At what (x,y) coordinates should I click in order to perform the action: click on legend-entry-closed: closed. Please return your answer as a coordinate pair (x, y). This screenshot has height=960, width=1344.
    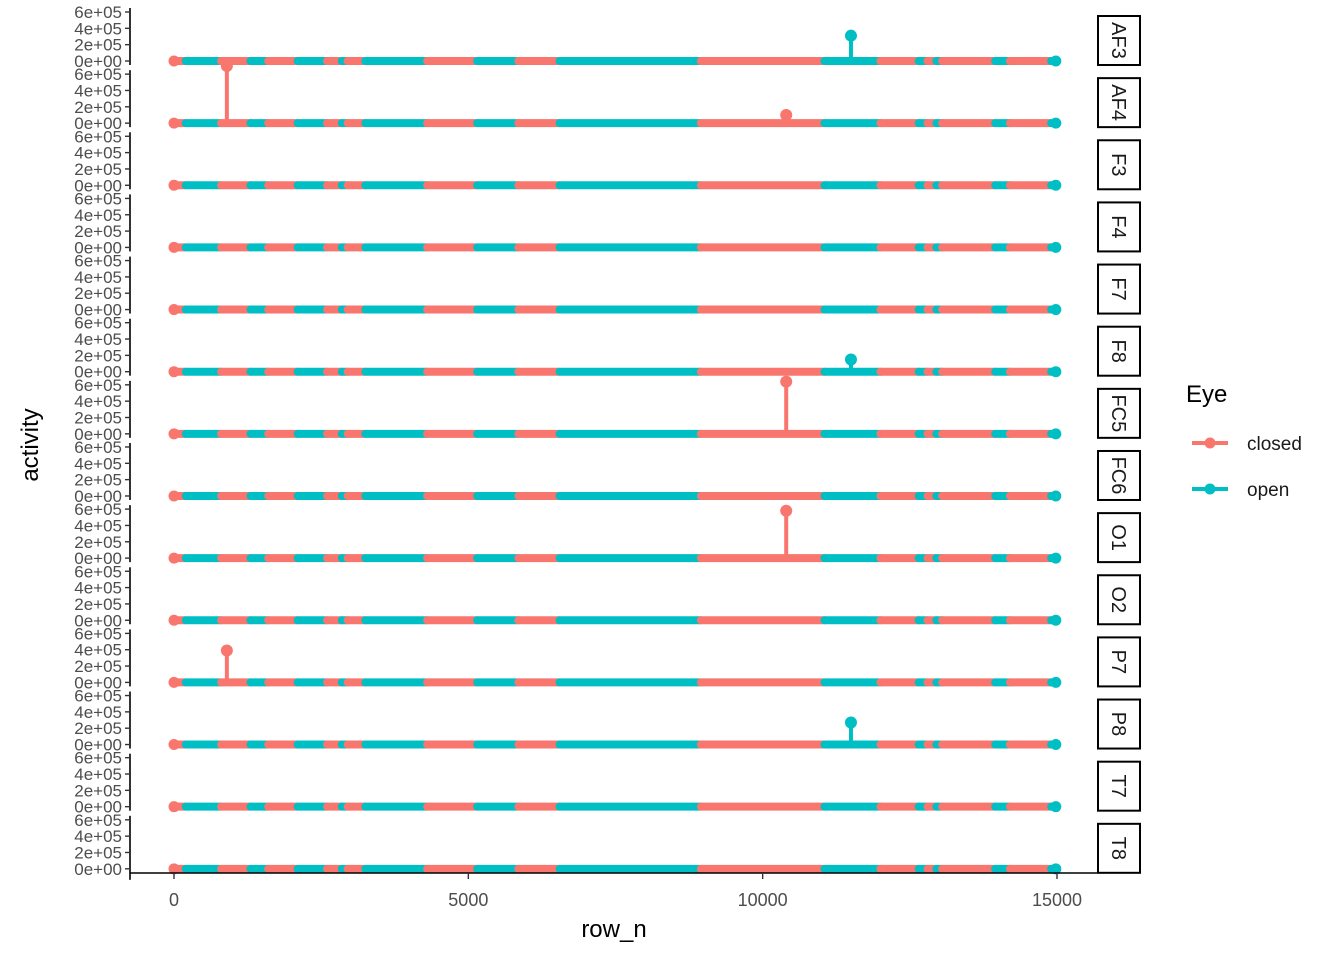
    Looking at the image, I should click on (1247, 444).